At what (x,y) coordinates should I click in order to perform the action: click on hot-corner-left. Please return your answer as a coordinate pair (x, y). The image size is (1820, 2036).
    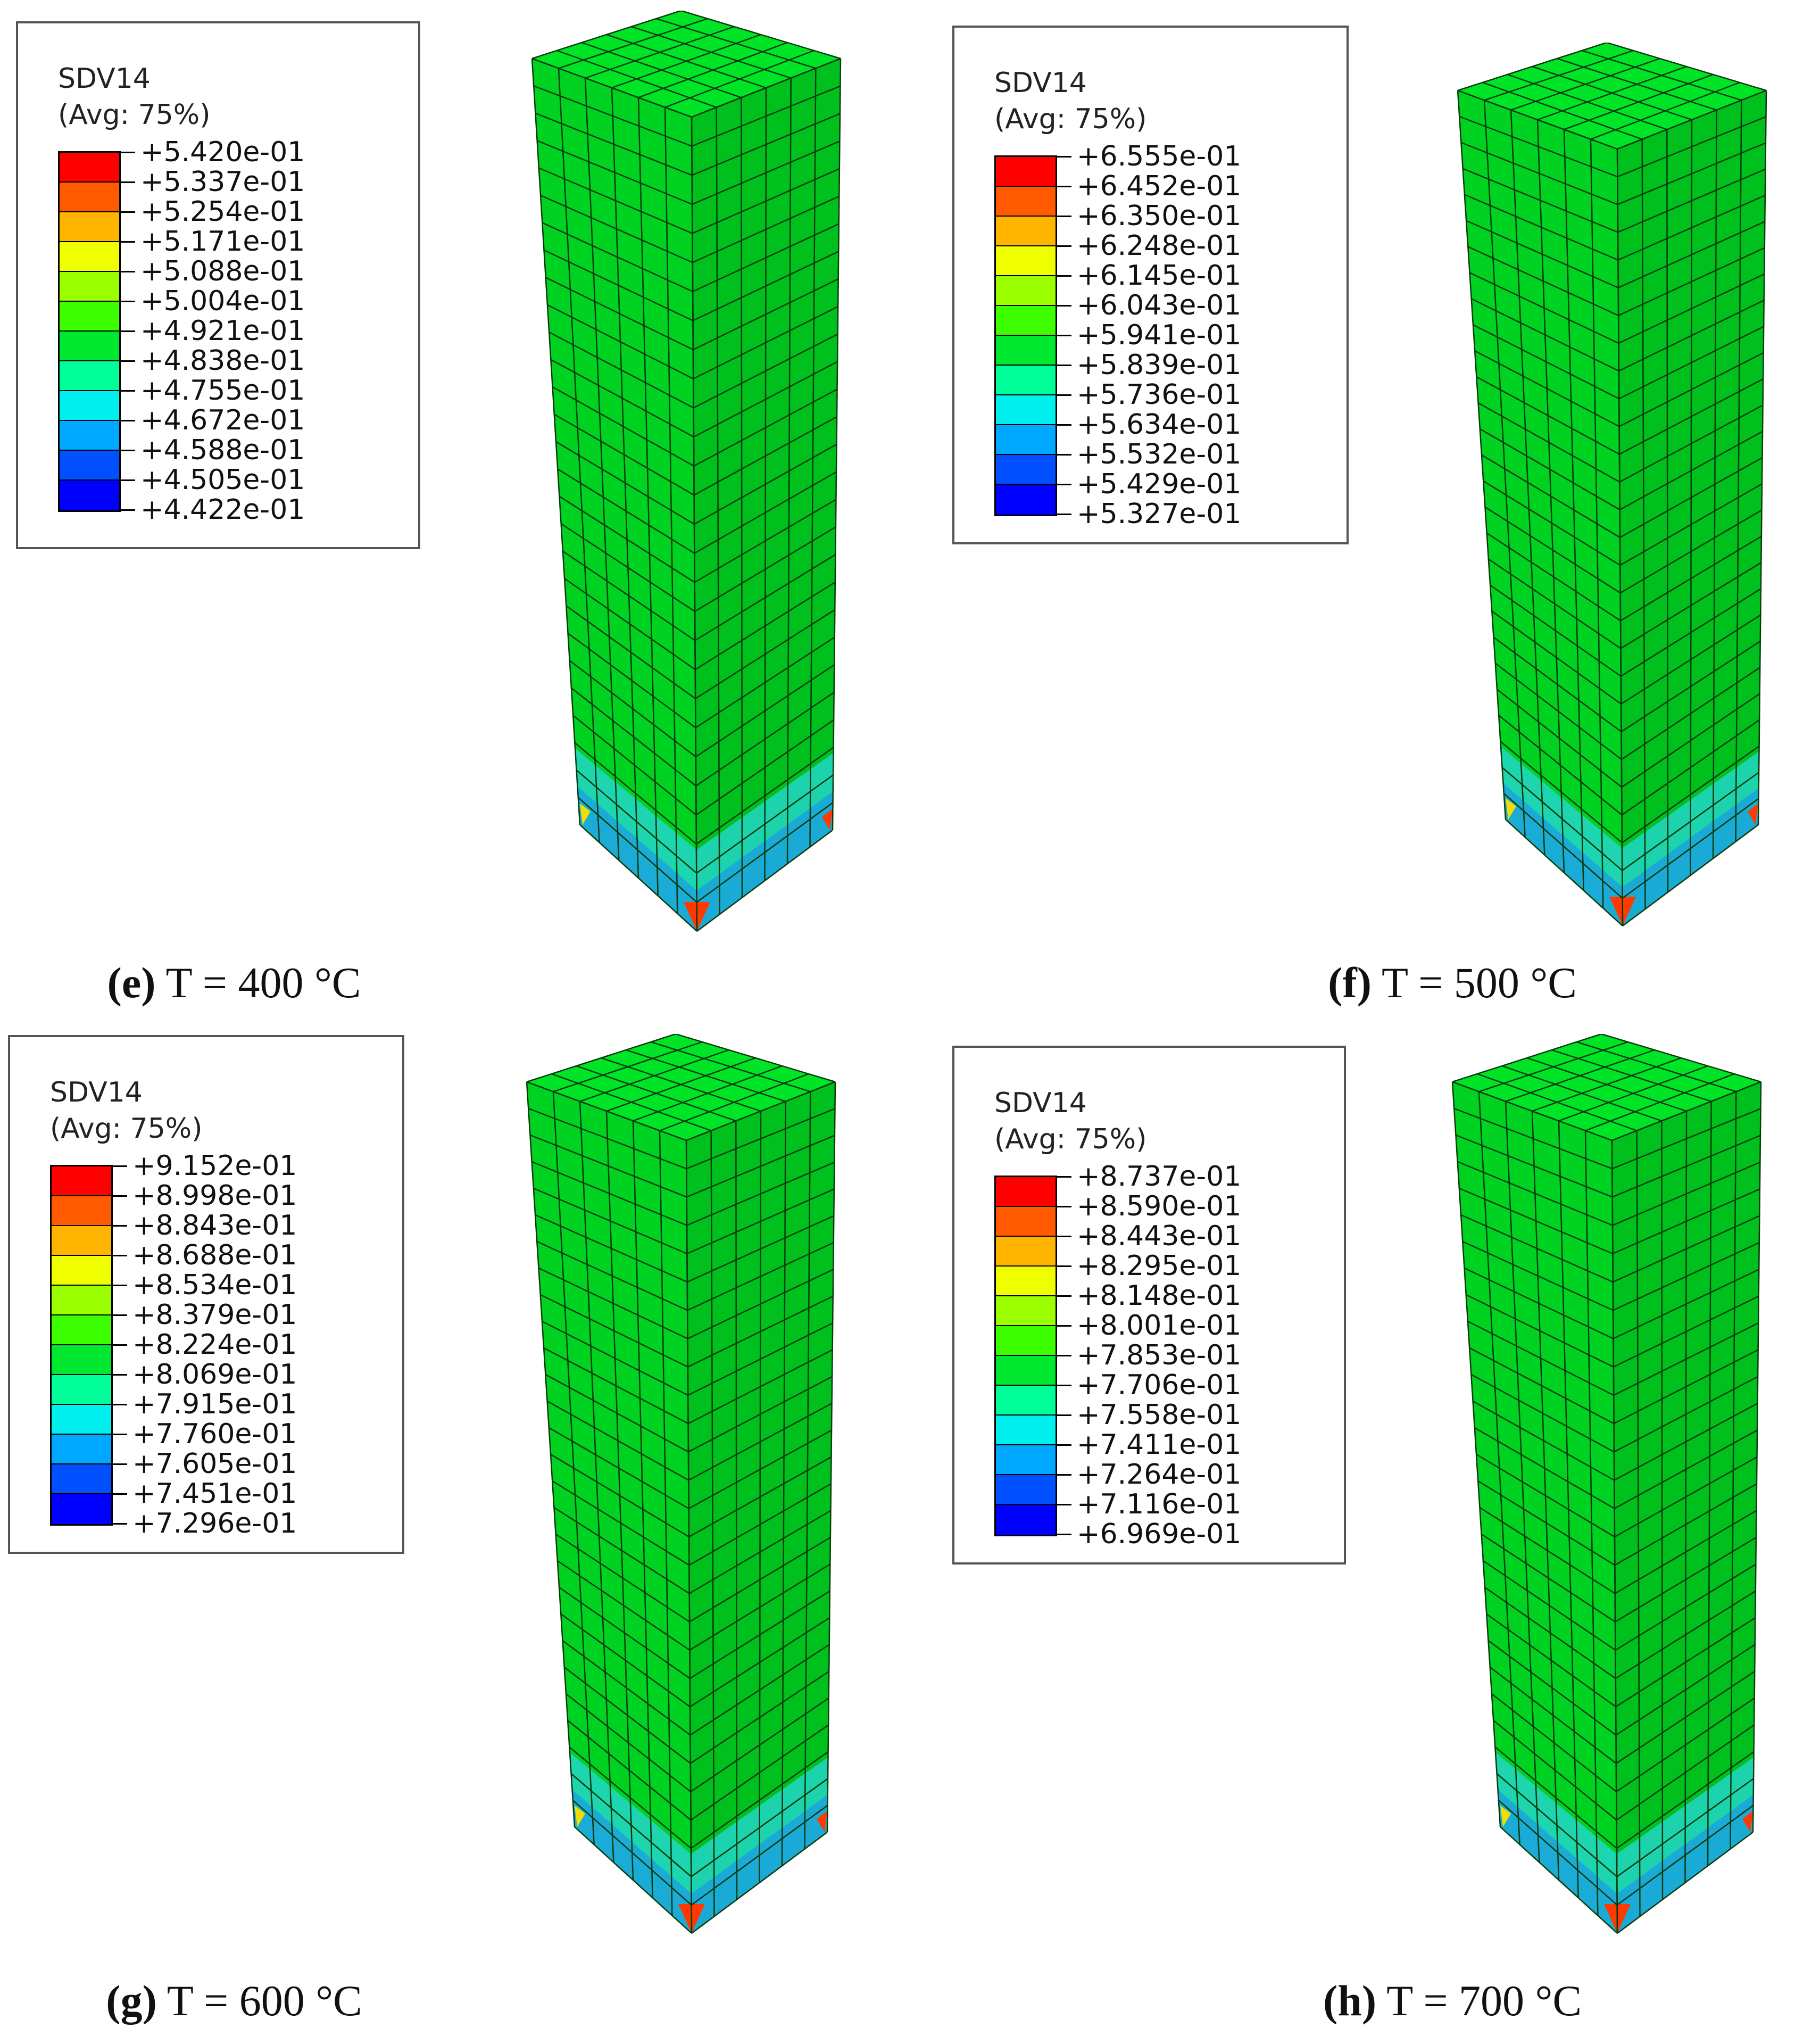
    Looking at the image, I should click on (1505, 1816).